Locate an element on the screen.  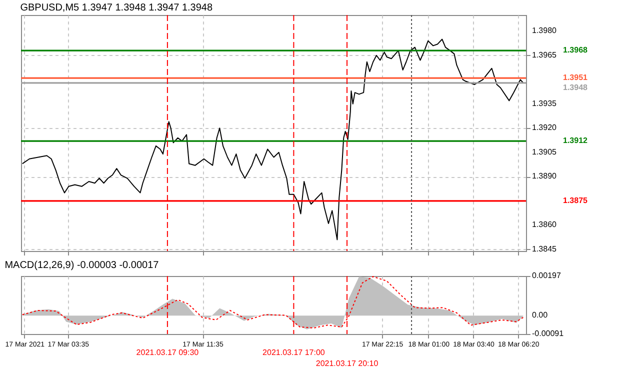
ref-line-label: 1.3948 is located at coordinates (575, 87).